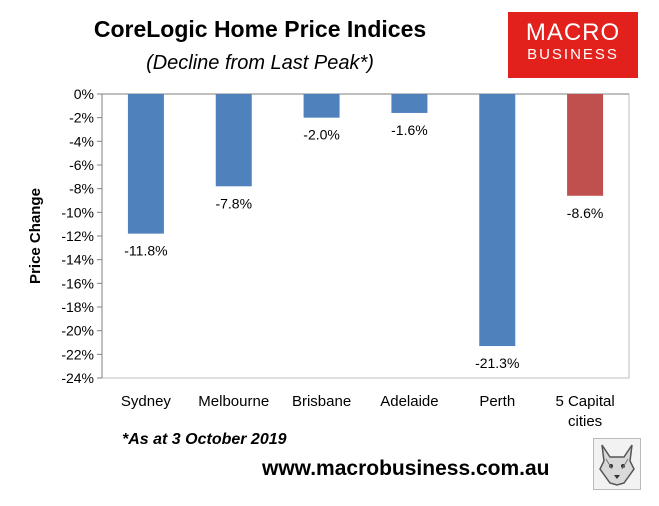 The height and width of the screenshot is (506, 659). I want to click on y-tick-label: -16%, so click(77, 283).